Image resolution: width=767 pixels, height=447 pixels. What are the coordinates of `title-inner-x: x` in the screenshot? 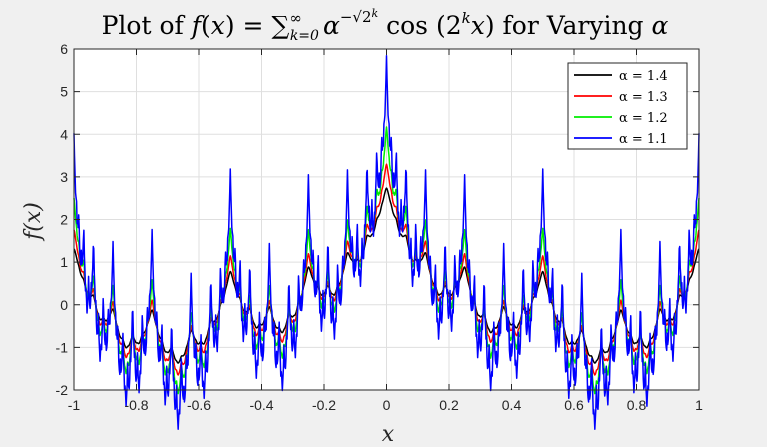 It's located at (478, 25).